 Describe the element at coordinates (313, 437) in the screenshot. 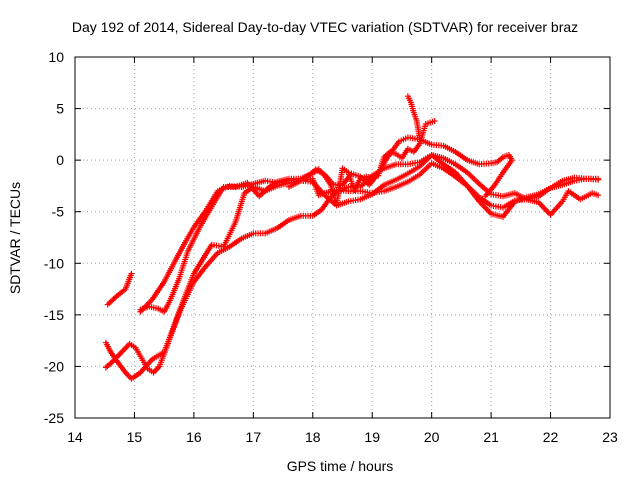

I see `x-tick-label: 18` at that location.